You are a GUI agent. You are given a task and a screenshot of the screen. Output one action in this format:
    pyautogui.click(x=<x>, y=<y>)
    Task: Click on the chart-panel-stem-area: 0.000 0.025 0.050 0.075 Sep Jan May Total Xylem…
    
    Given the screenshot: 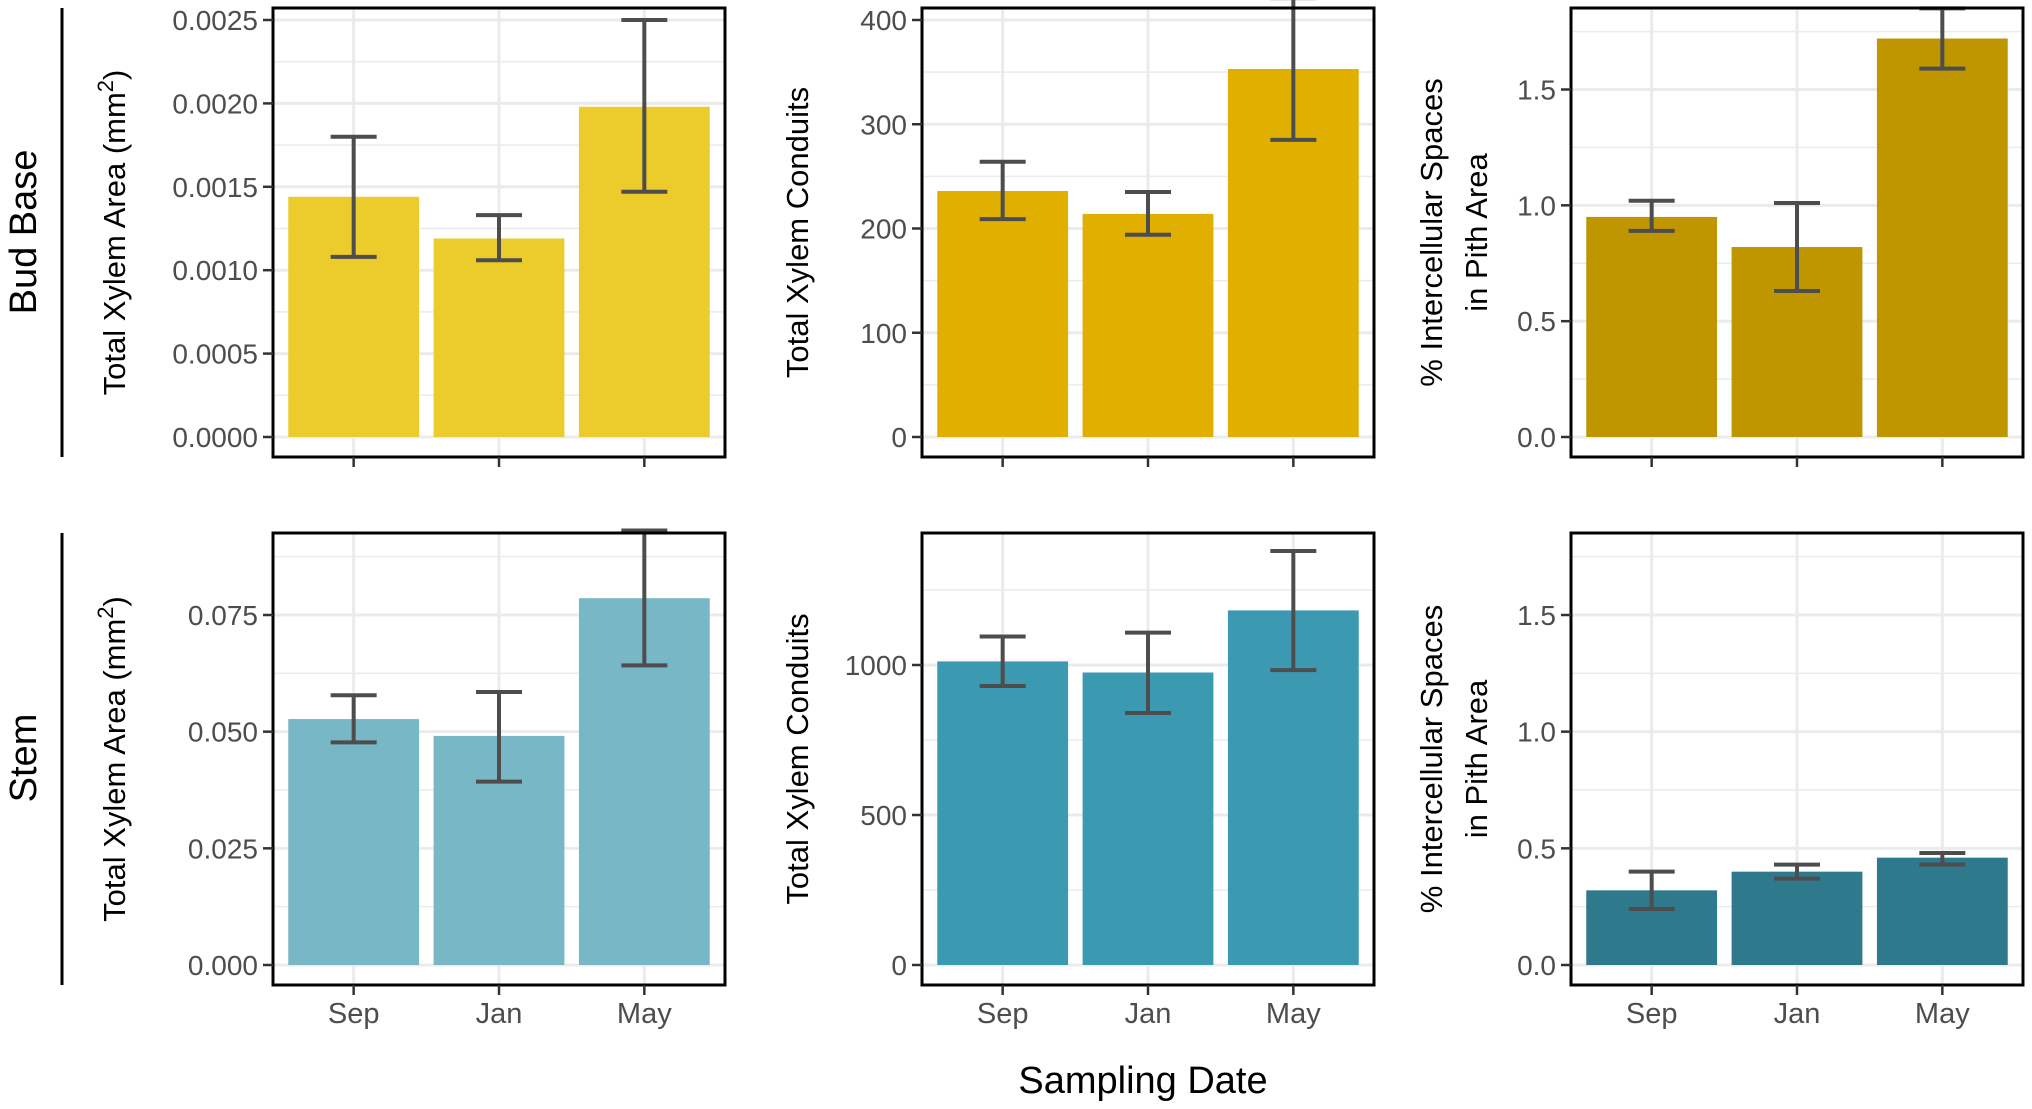 What is the action you would take?
    pyautogui.click(x=410, y=779)
    